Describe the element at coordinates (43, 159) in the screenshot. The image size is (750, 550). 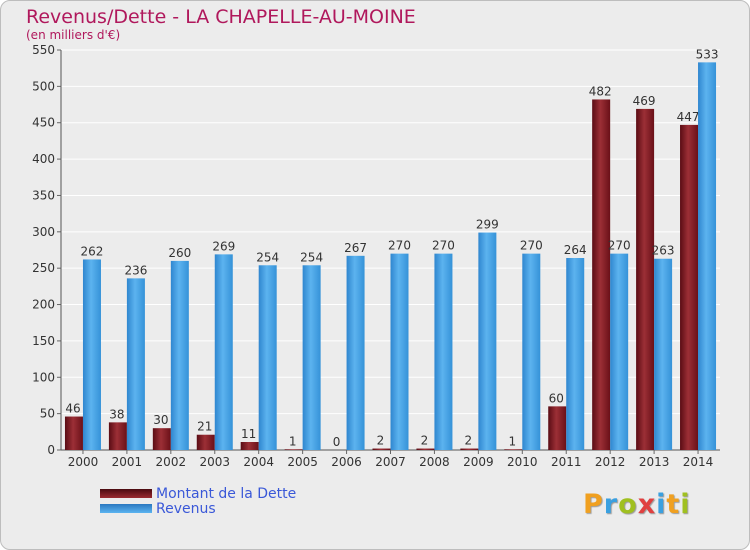
I see `y-tick-label: 400` at that location.